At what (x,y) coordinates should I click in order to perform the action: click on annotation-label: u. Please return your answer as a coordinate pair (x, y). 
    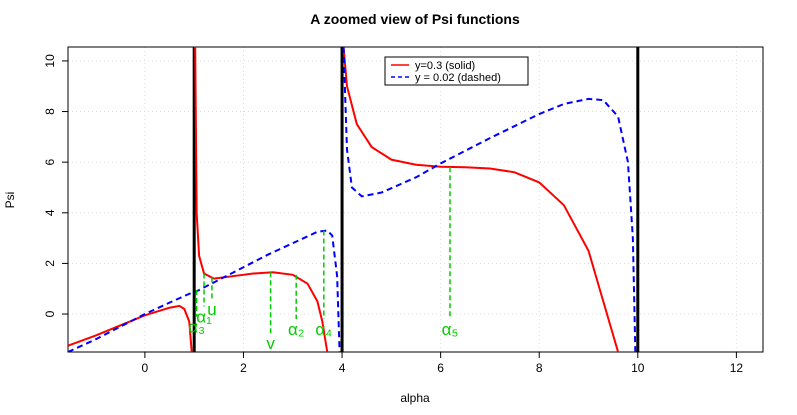
    Looking at the image, I should click on (211, 309).